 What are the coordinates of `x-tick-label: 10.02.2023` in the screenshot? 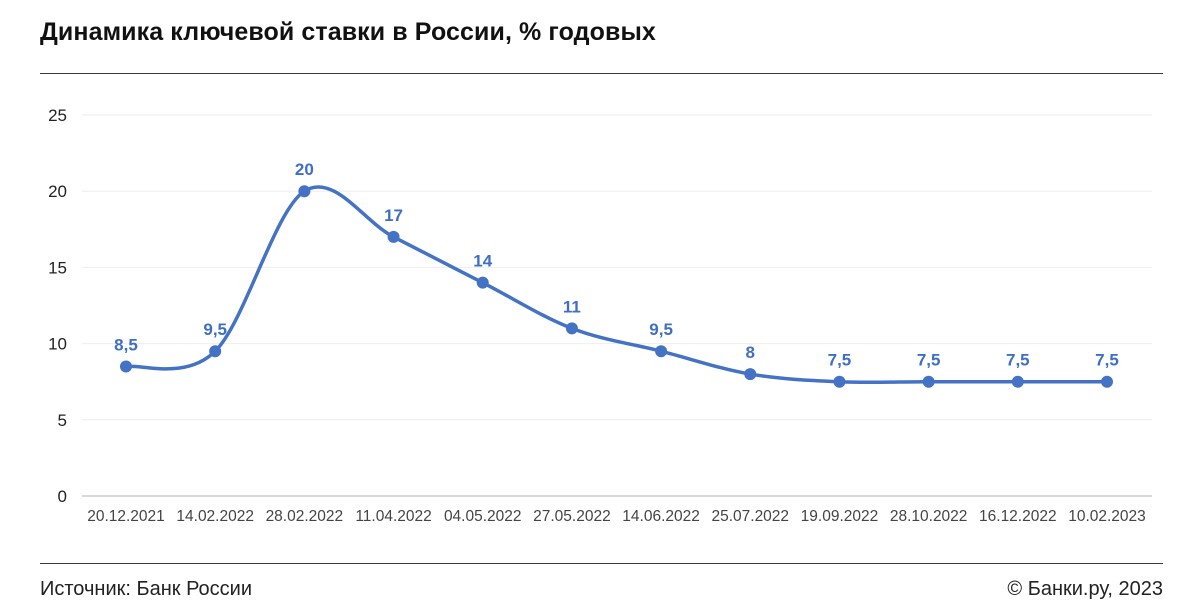 It's located at (1107, 516).